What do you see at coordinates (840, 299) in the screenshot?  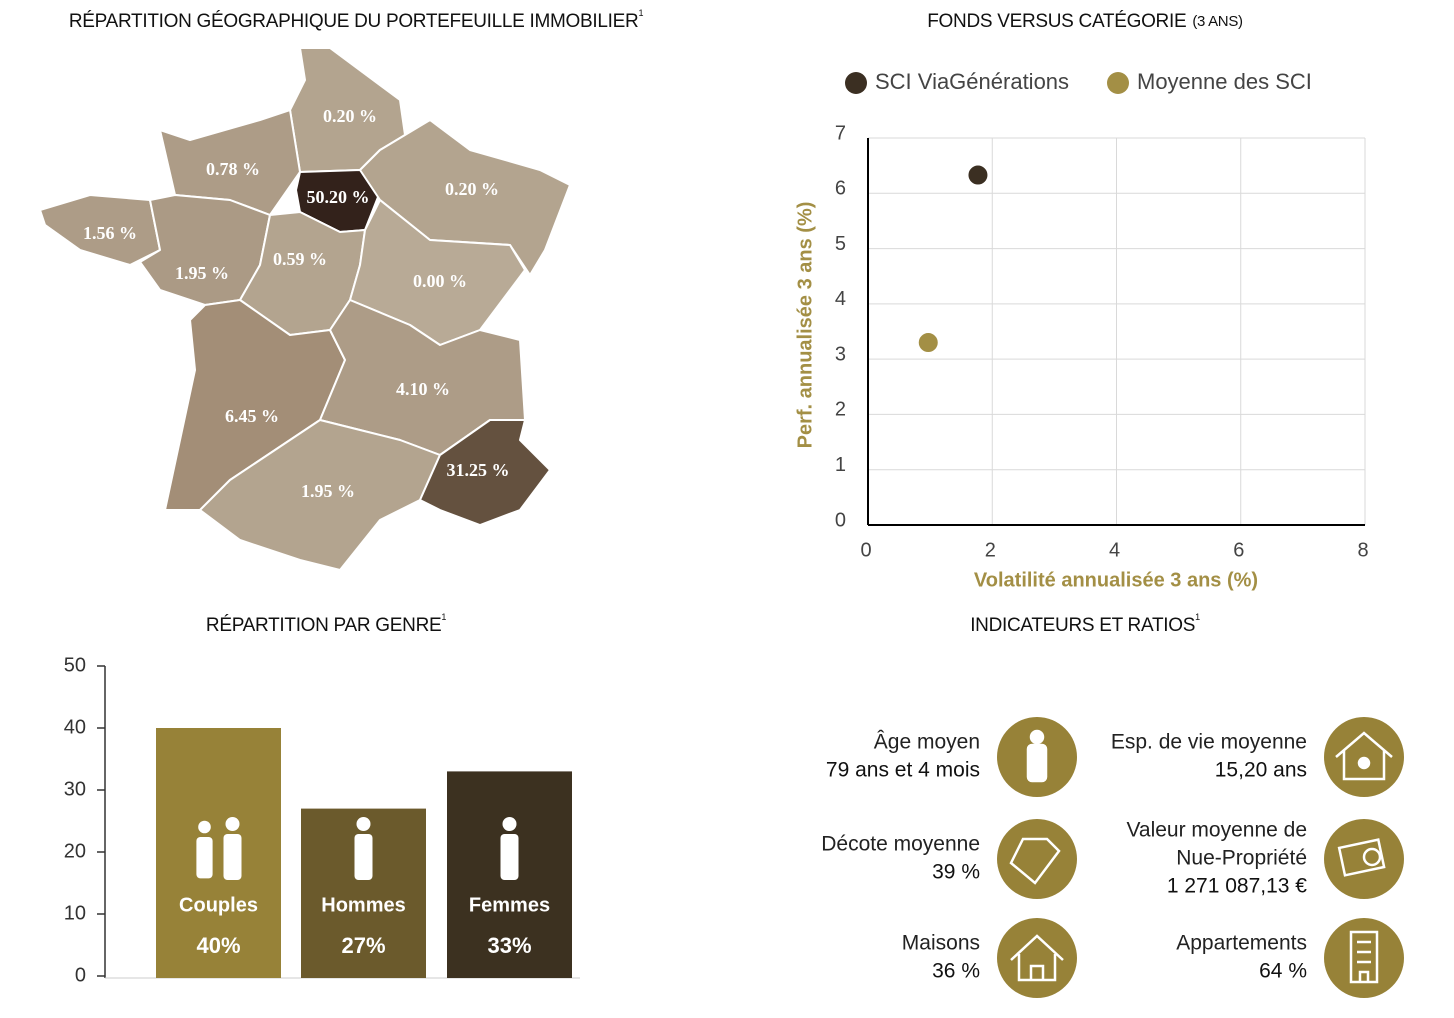 I see `y-tick-label: 4` at bounding box center [840, 299].